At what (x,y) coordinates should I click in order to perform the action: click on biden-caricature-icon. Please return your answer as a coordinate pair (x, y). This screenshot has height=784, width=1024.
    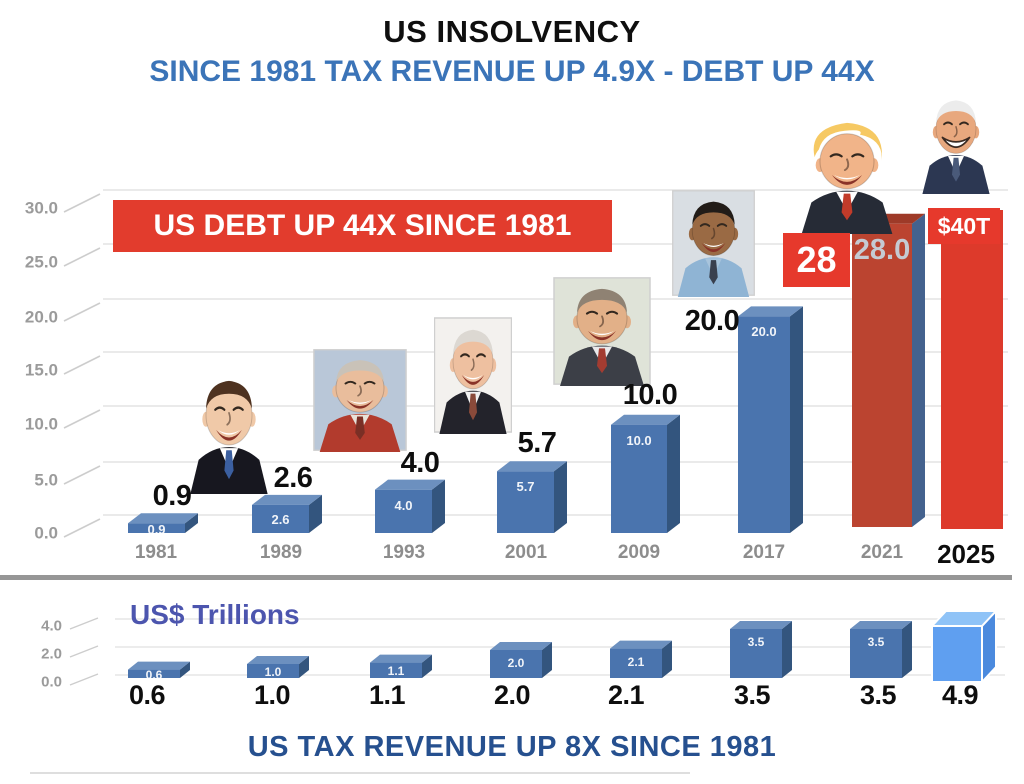
    Looking at the image, I should click on (956, 147).